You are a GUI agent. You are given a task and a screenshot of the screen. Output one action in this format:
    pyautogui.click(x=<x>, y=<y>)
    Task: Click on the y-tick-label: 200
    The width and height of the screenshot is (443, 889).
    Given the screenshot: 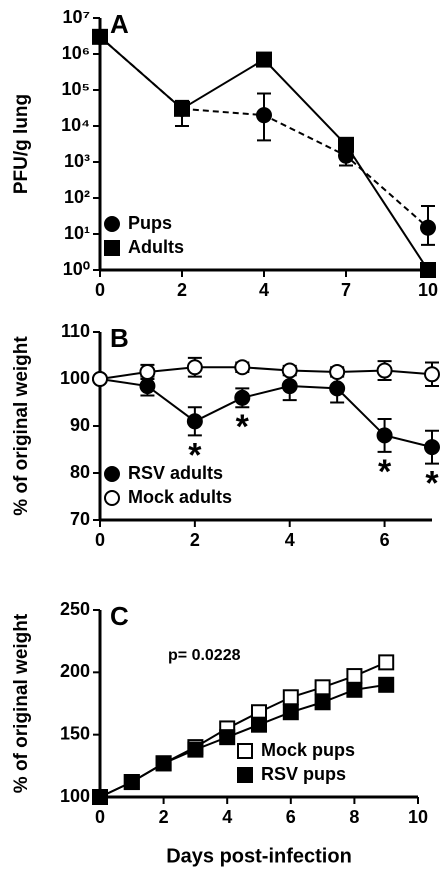 What is the action you would take?
    pyautogui.click(x=75, y=671)
    